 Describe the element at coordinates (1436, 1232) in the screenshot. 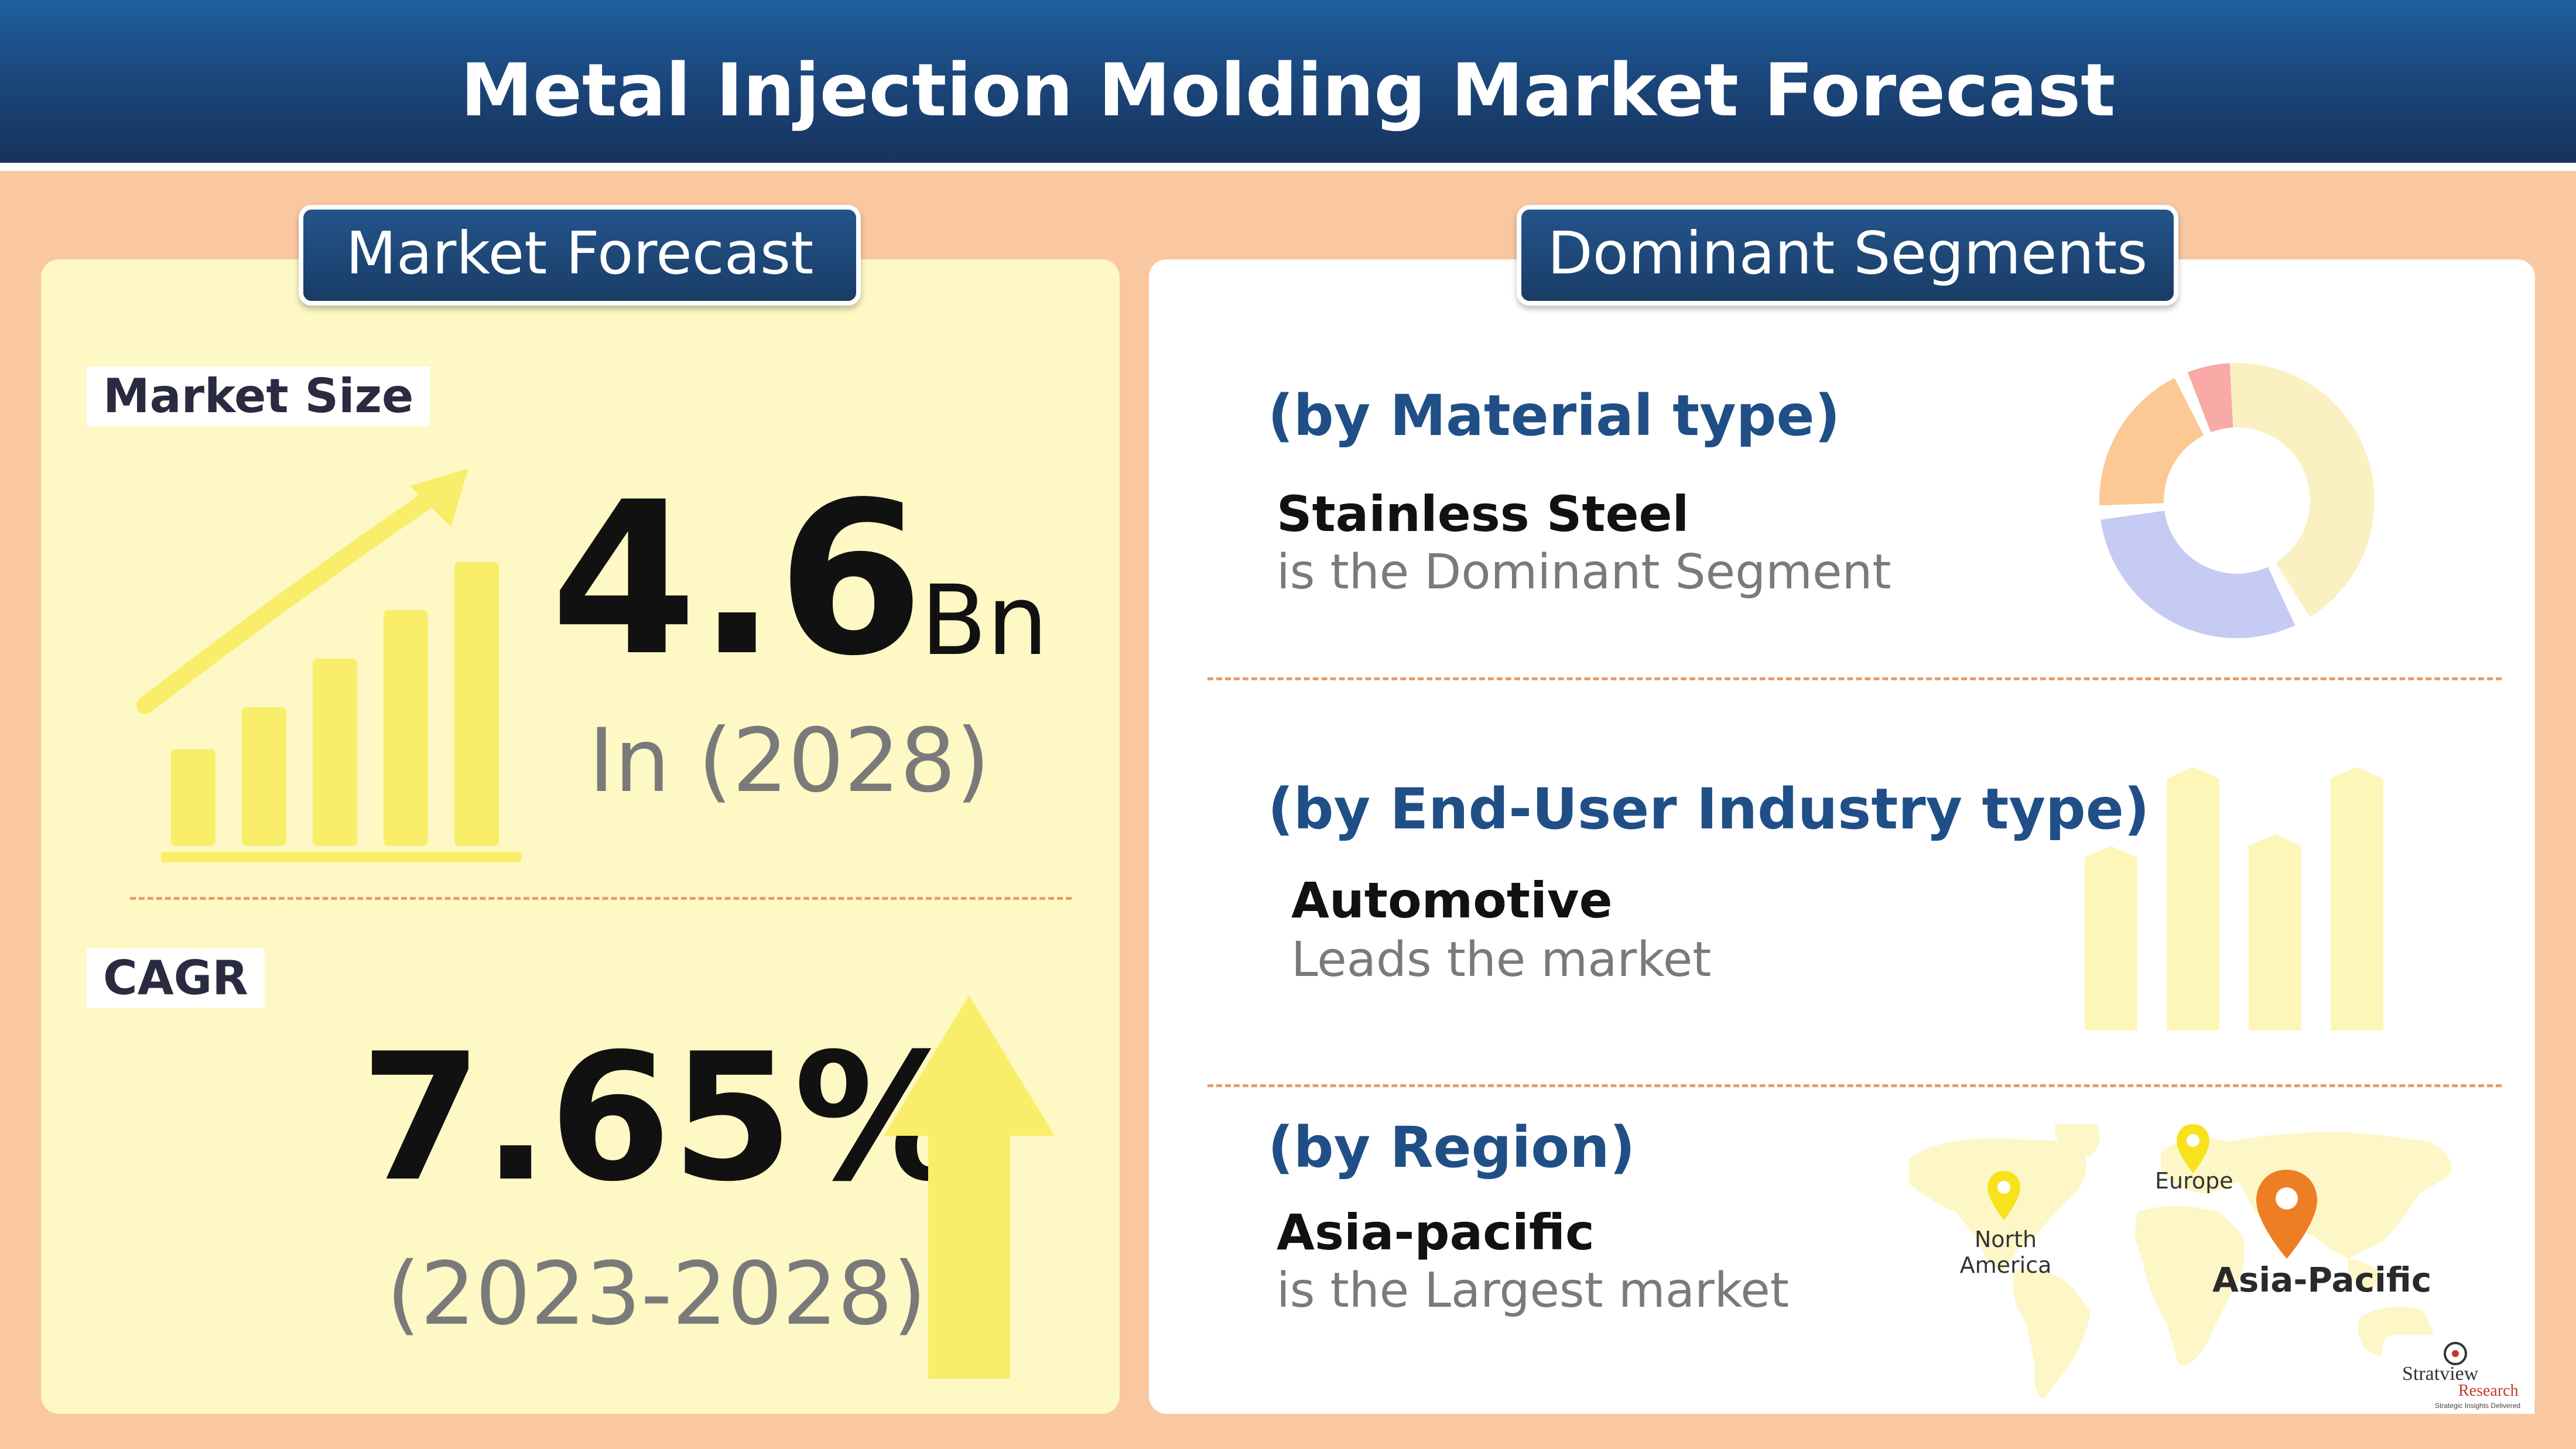

I see `region-segment-name: Asia-pacific` at that location.